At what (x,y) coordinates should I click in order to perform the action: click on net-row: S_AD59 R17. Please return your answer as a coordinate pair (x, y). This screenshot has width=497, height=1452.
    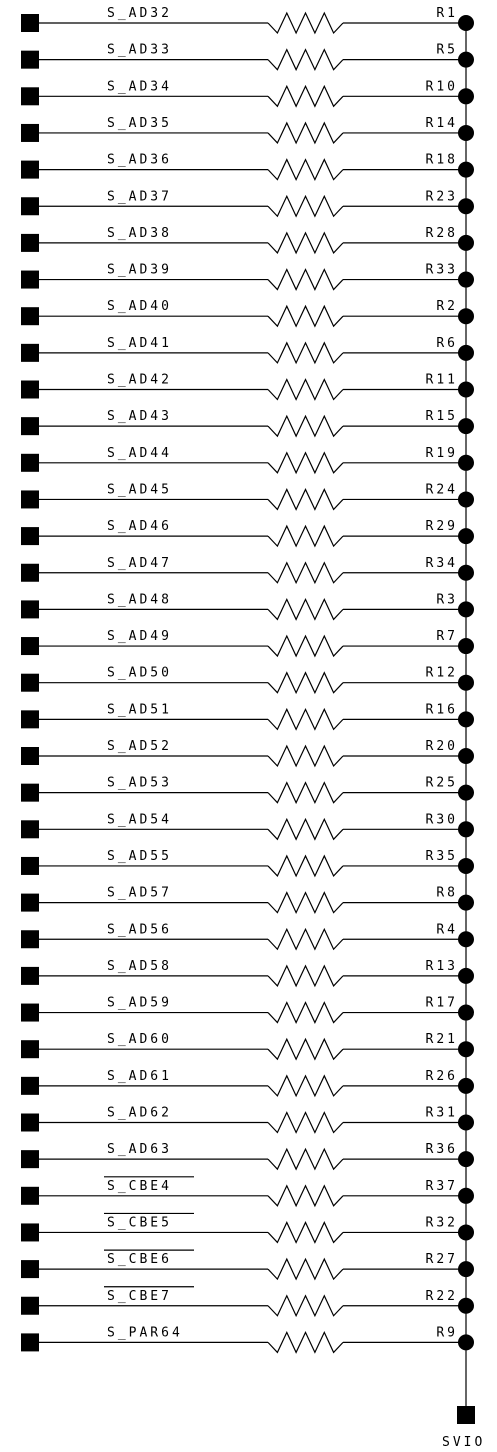
    Looking at the image, I should click on (247, 1010).